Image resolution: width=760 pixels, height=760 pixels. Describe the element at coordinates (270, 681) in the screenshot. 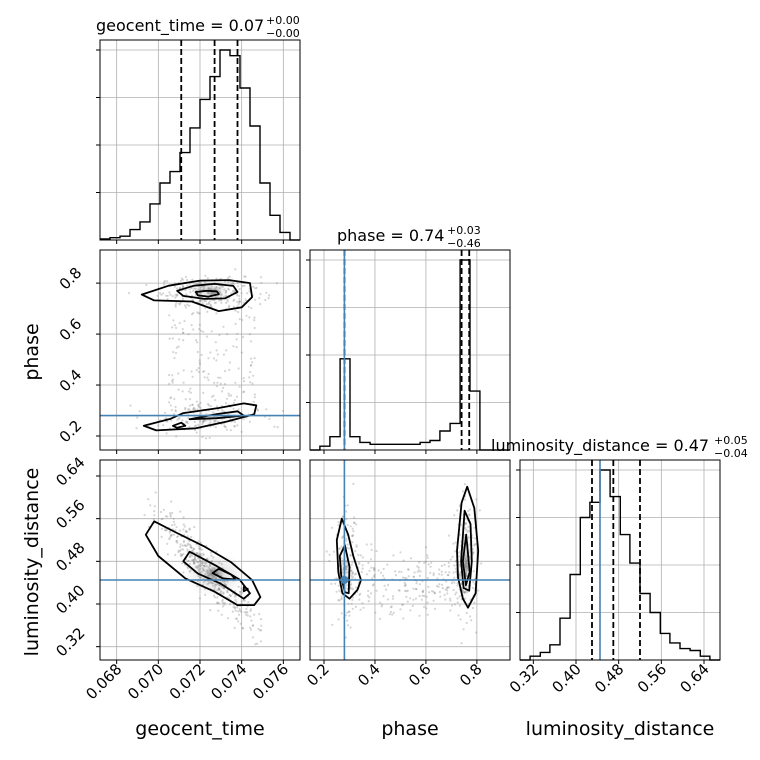

I see `x-tick-label-geocent-time: 0.076` at that location.